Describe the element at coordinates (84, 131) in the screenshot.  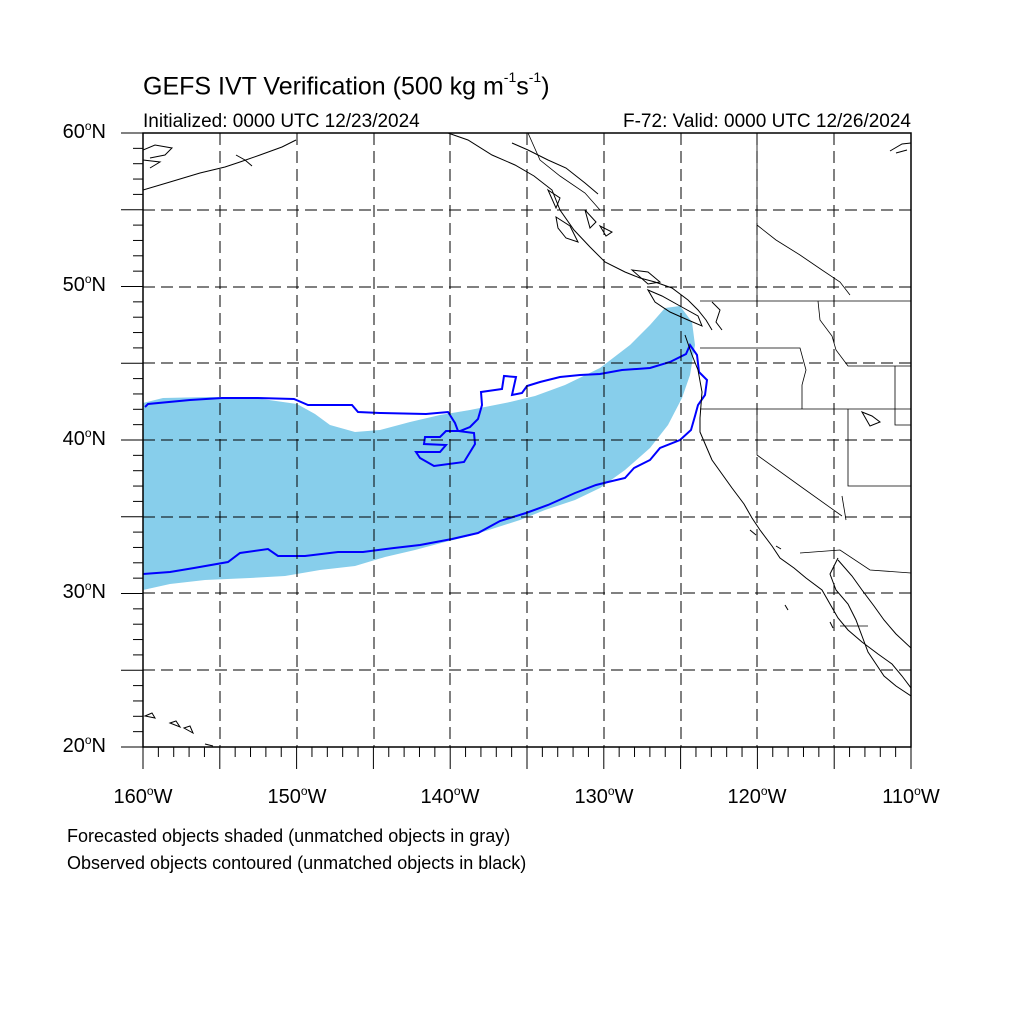
I see `lat-label-60: 60oN` at that location.